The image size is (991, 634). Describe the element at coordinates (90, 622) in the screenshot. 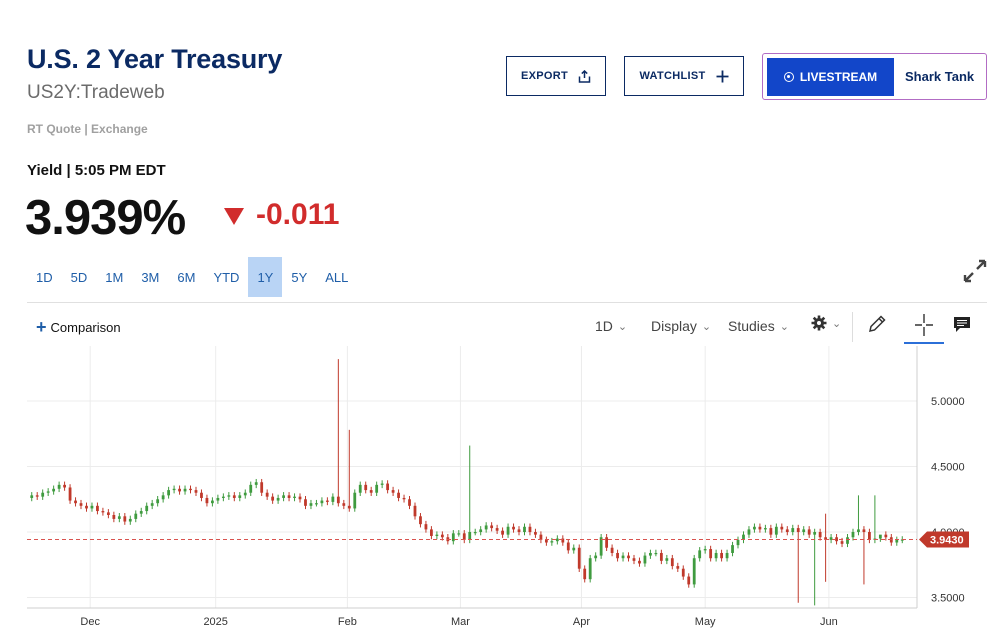

I see `x-tick-label: Dec` at that location.